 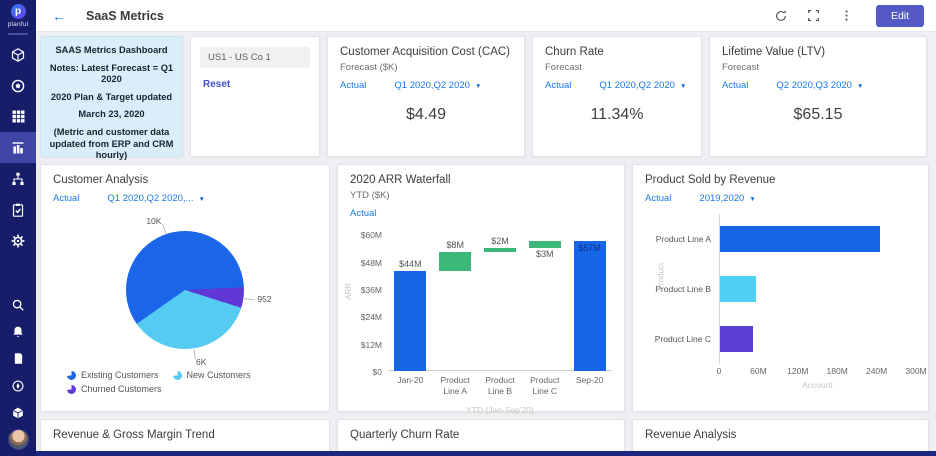 What do you see at coordinates (371, 289) in the screenshot?
I see `y-tick-label: $36M` at bounding box center [371, 289].